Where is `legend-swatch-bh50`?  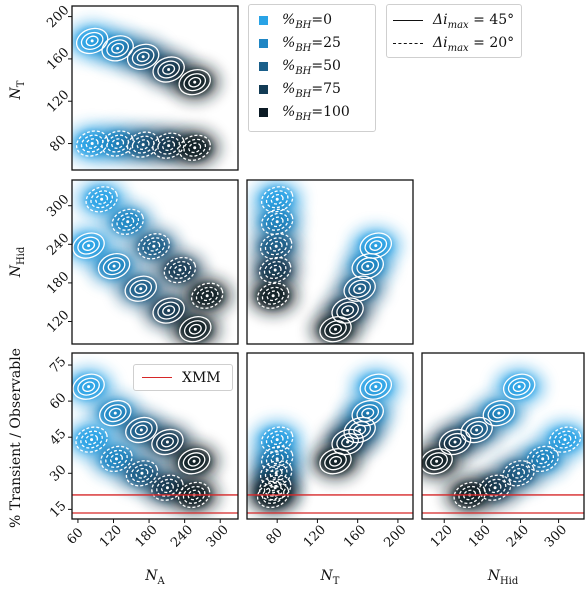 legend-swatch-bh50 is located at coordinates (263, 66).